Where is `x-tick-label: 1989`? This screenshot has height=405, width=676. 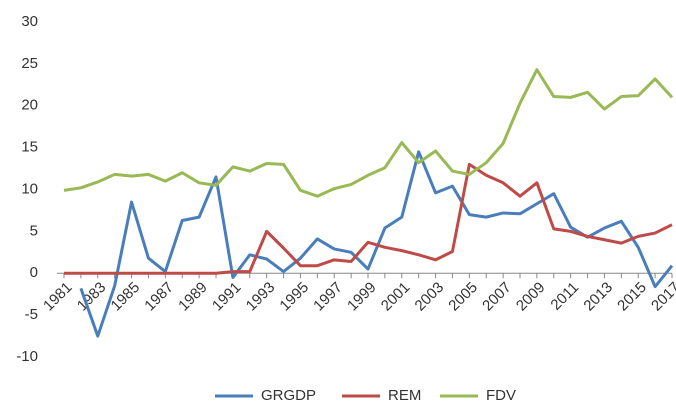
x-tick-label: 1989 is located at coordinates (193, 297).